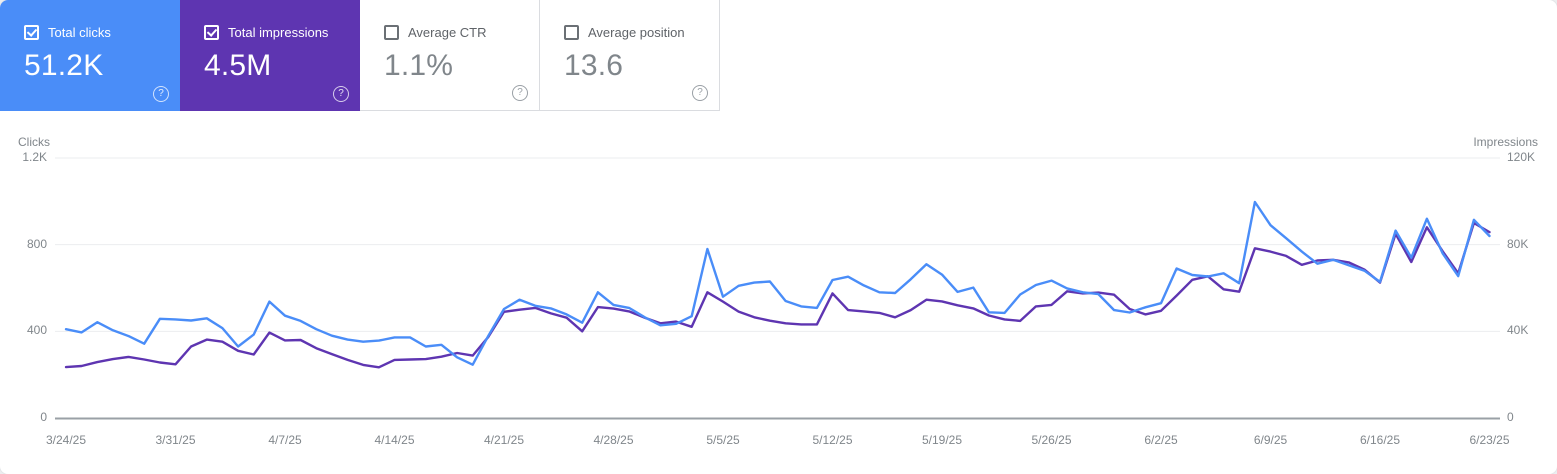 This screenshot has height=474, width=1557. What do you see at coordinates (1161, 440) in the screenshot?
I see `x-tick-date: 6/2/25` at bounding box center [1161, 440].